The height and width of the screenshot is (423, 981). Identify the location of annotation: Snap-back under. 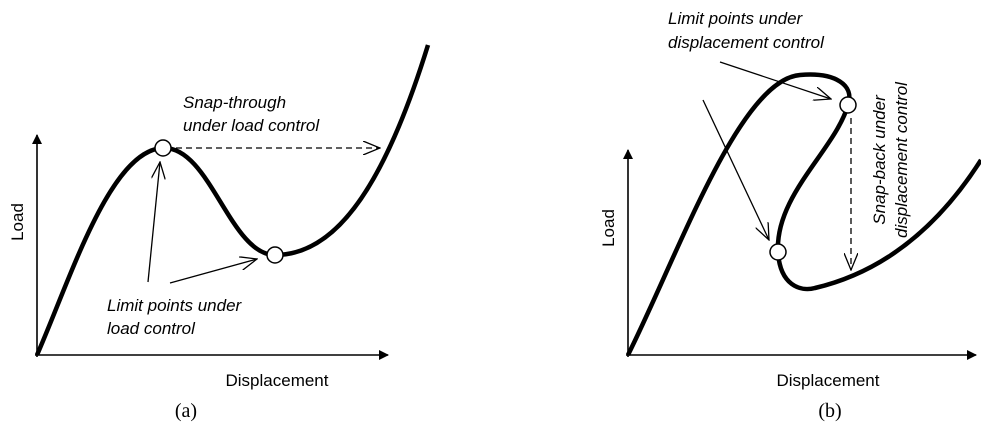
(879, 159).